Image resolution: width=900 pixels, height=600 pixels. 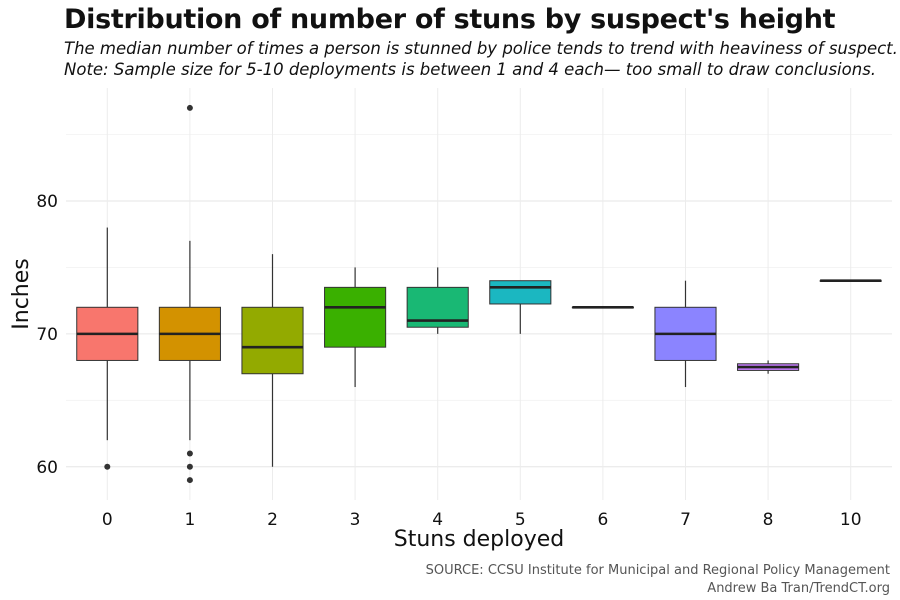 What do you see at coordinates (21, 293) in the screenshot?
I see `y-axis-title: Inches` at bounding box center [21, 293].